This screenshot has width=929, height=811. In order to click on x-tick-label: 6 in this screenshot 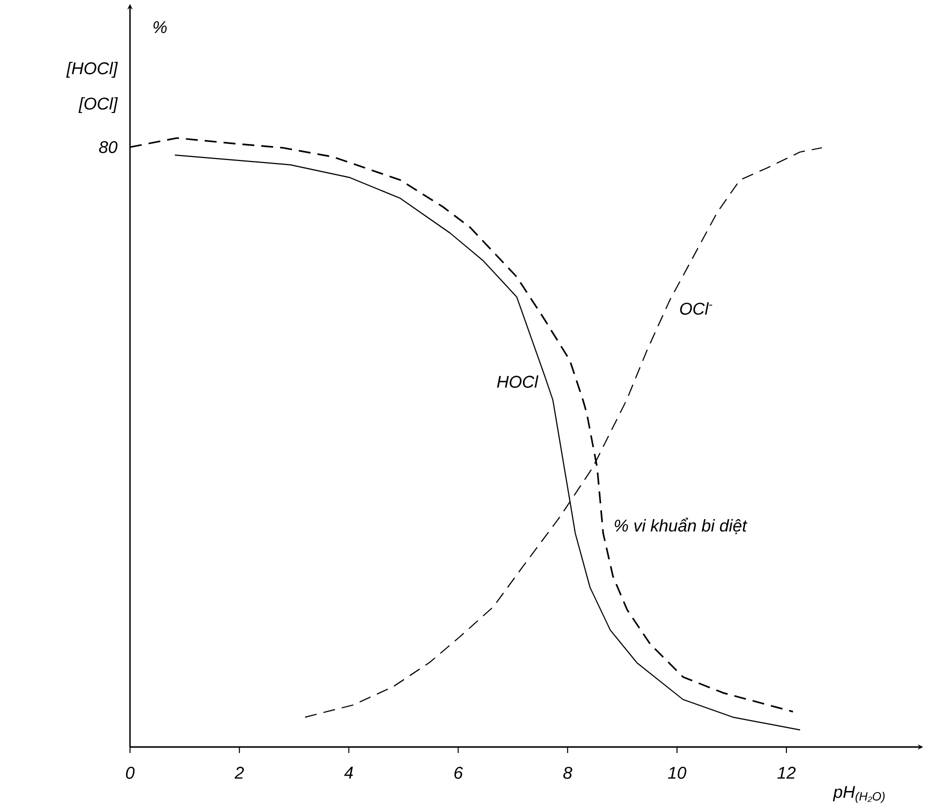, I will do `click(458, 772)`.